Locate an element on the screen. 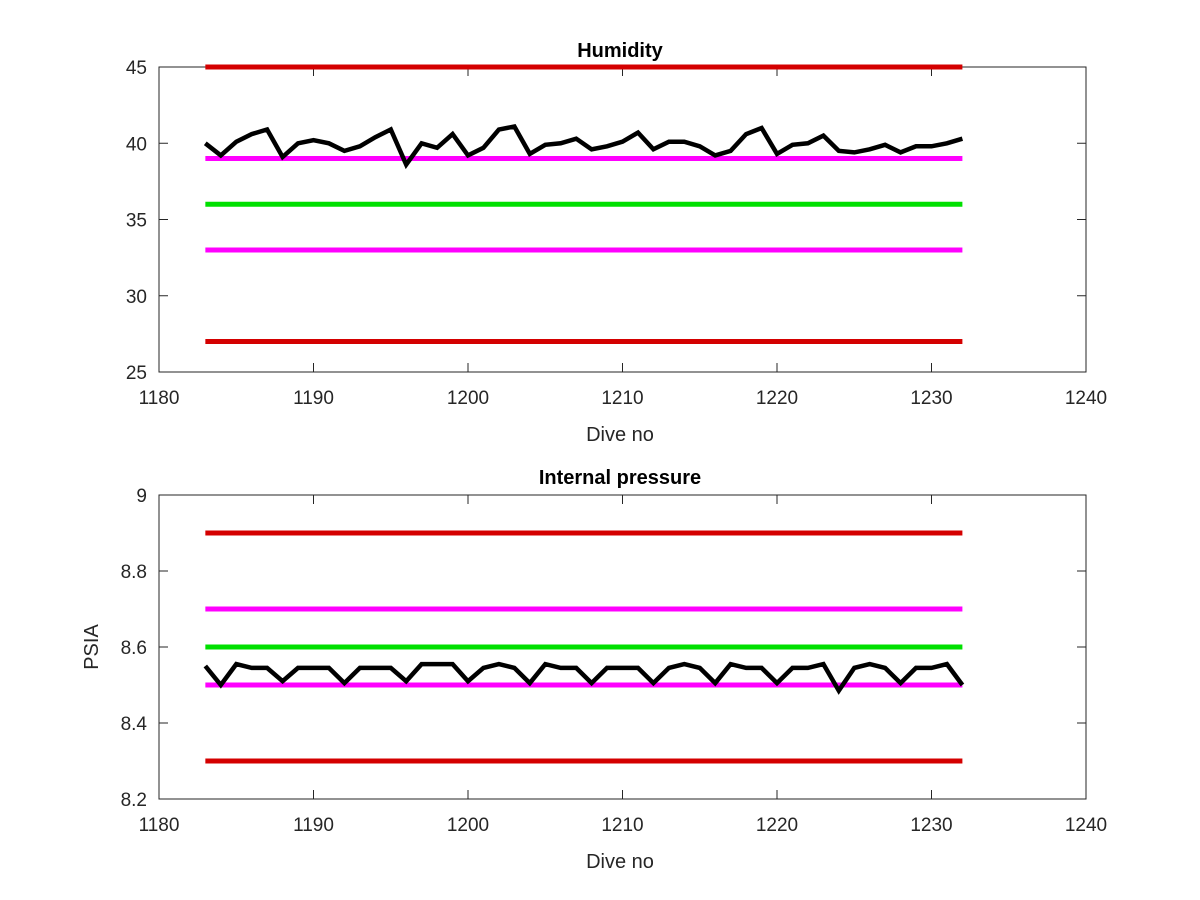 The image size is (1200, 900). chart-title: Humidity is located at coordinates (620, 51).